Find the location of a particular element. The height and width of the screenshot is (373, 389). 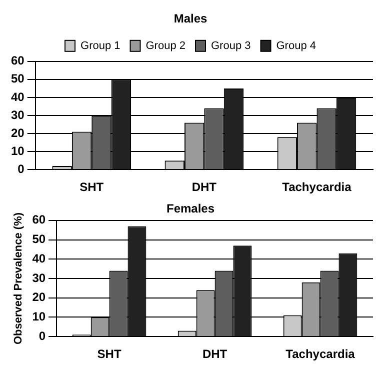

chart-title: Males is located at coordinates (191, 19).